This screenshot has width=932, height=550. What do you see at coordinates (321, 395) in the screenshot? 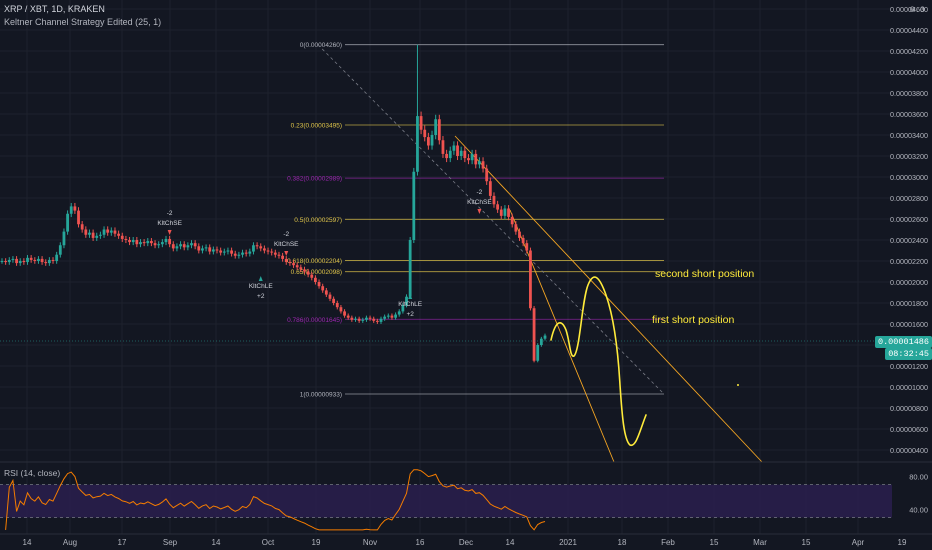
I see `fib-level-label: 1(0.00000933)` at bounding box center [321, 395].